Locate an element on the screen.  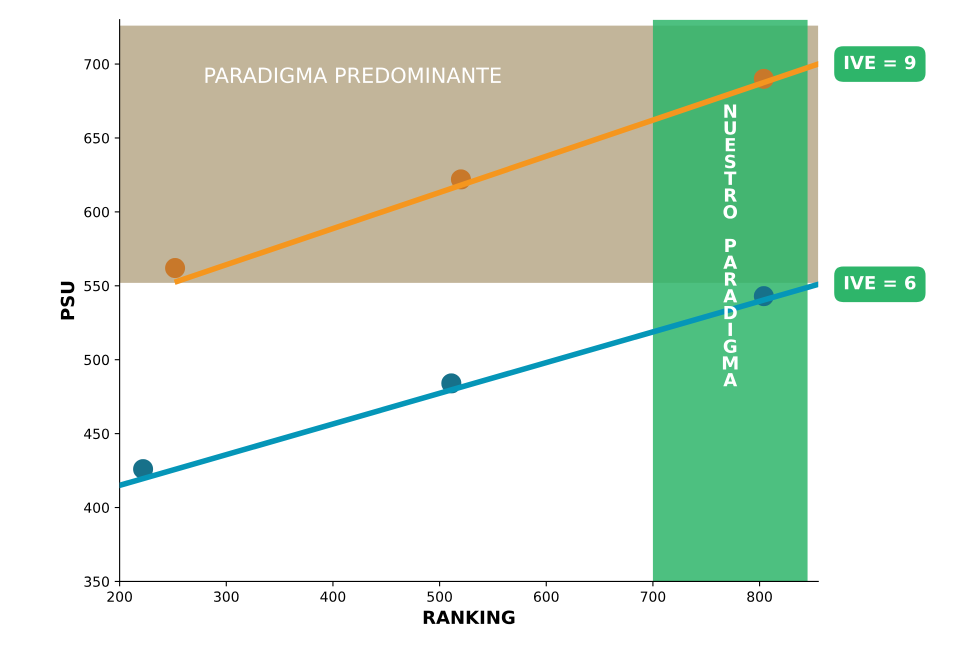
y-tick-label: 350 is located at coordinates (96, 581).